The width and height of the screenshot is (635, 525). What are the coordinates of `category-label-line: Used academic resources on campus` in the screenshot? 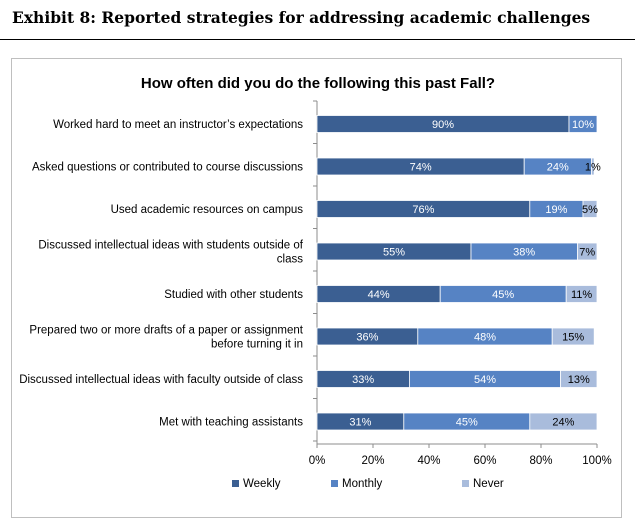 It's located at (207, 210).